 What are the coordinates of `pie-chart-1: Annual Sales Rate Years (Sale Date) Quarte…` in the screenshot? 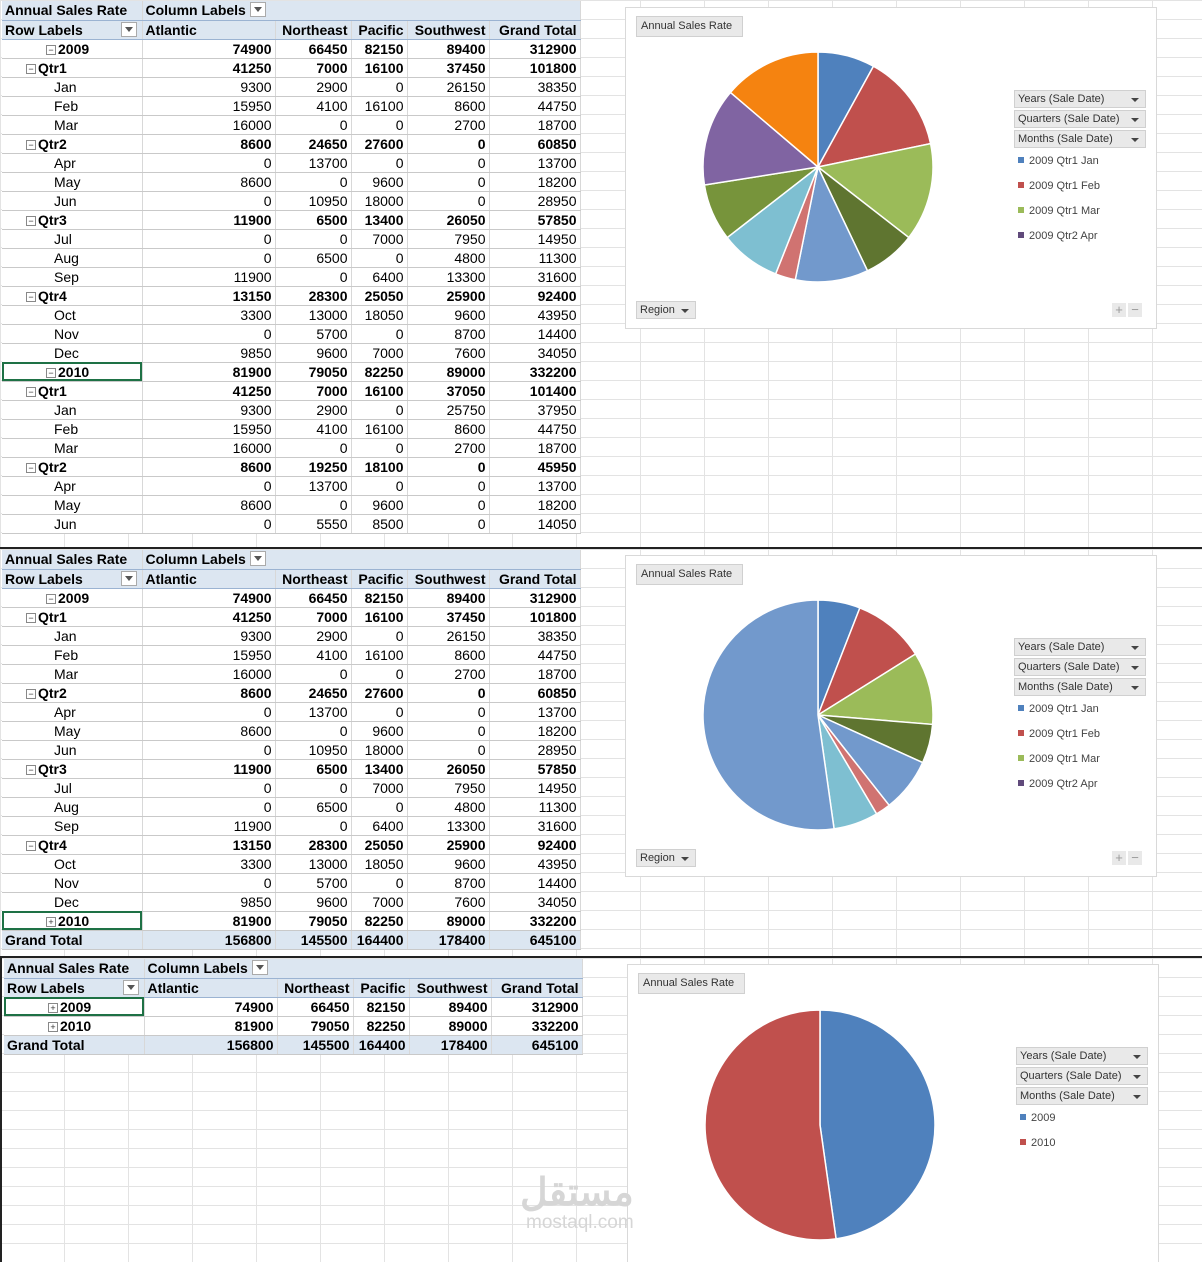 It's located at (891, 168).